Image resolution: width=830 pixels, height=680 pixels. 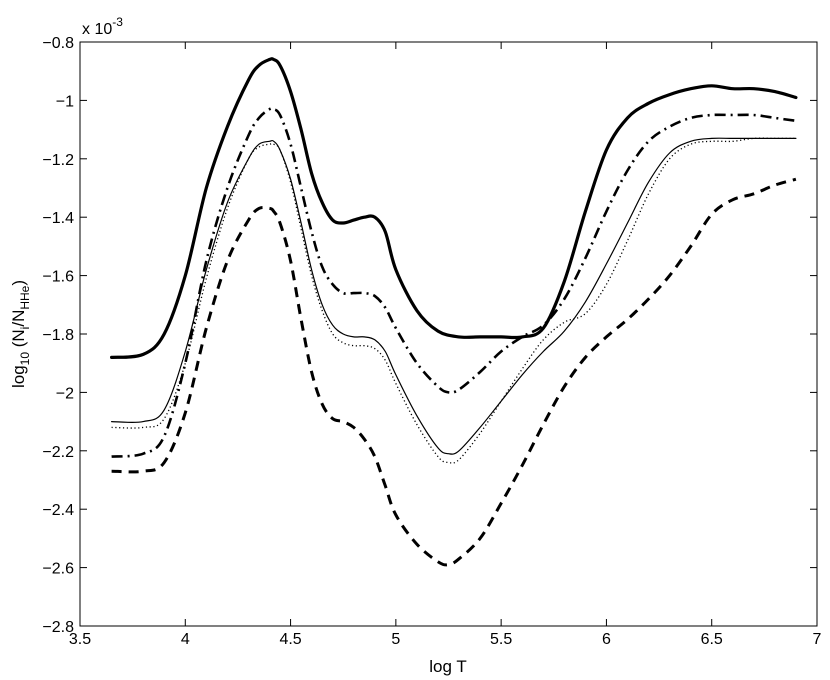 I want to click on y-axis-label-n-open: (N, so click(x=18, y=340).